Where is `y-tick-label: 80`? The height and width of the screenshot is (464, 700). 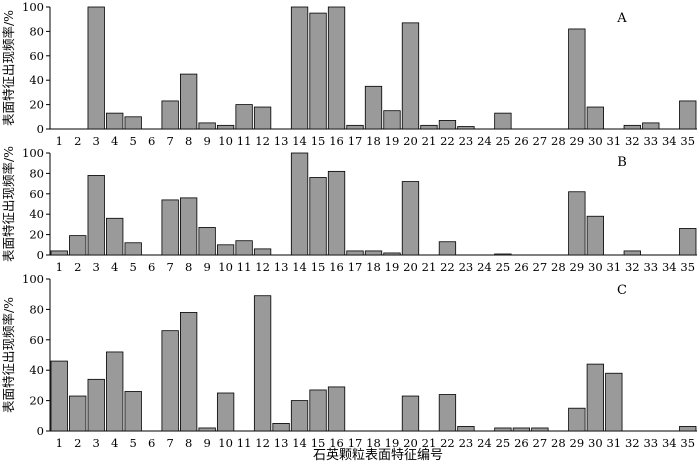 y-tick-label: 80 is located at coordinates (36, 173).